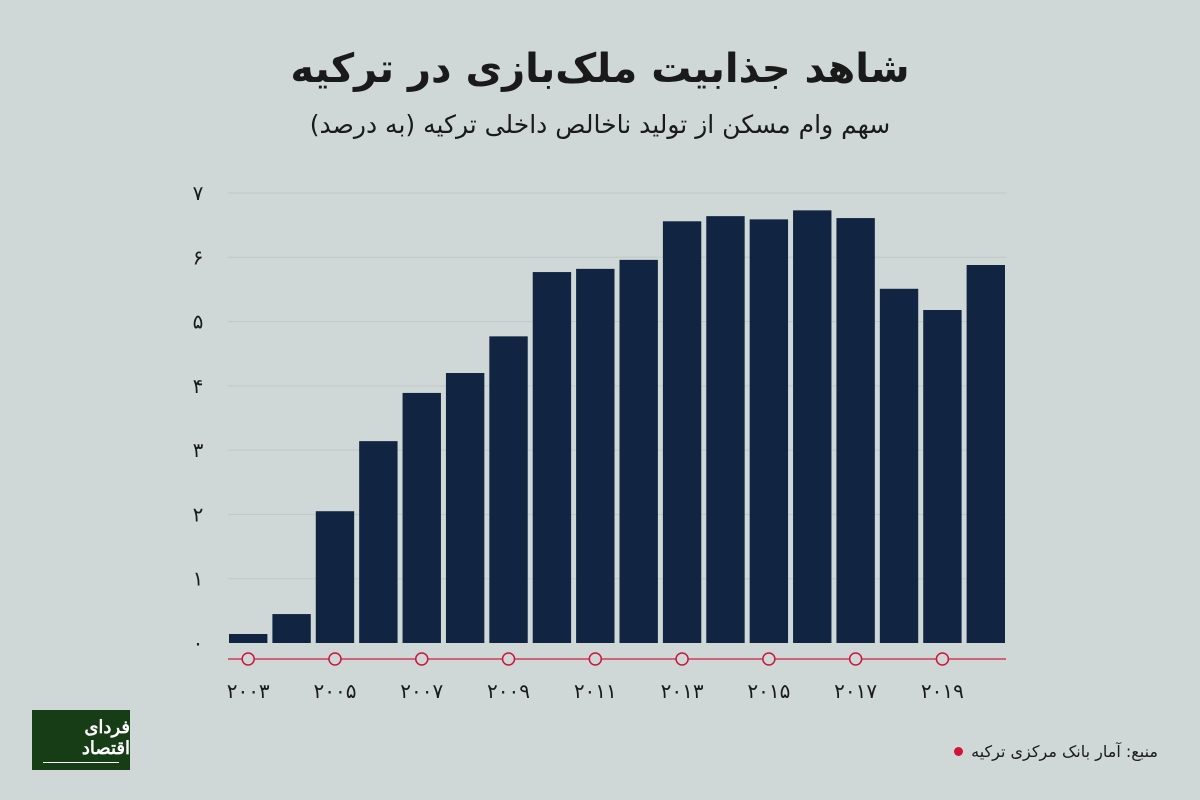 The height and width of the screenshot is (800, 1200). What do you see at coordinates (682, 432) in the screenshot?
I see `bar-2013` at bounding box center [682, 432].